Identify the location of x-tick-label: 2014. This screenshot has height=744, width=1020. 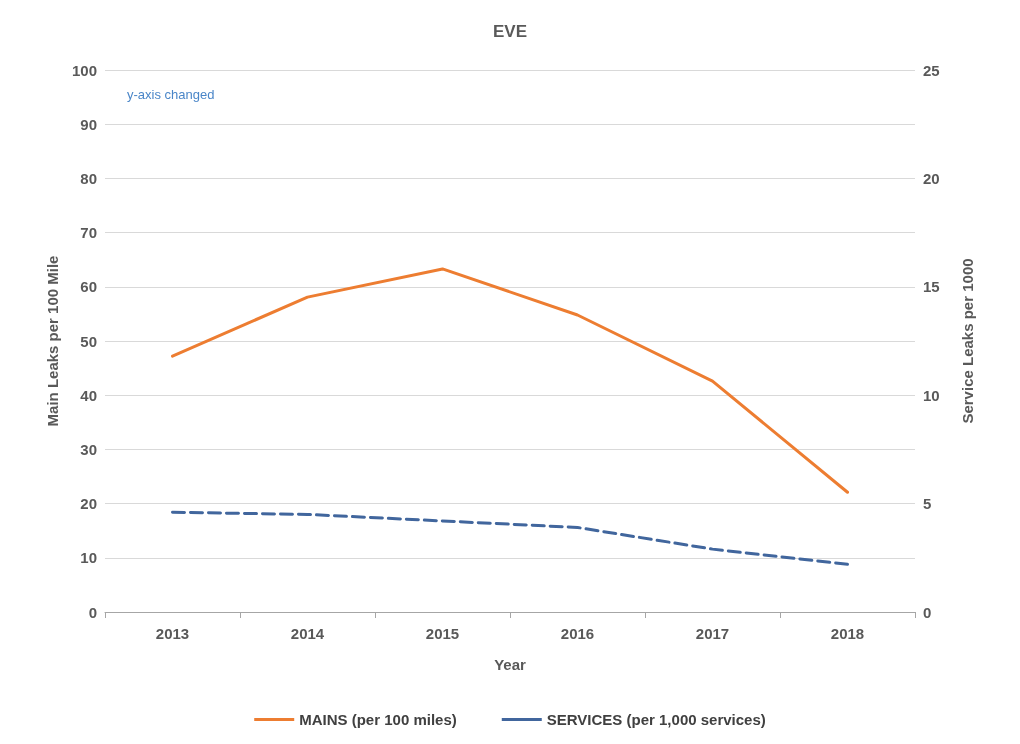
(307, 633).